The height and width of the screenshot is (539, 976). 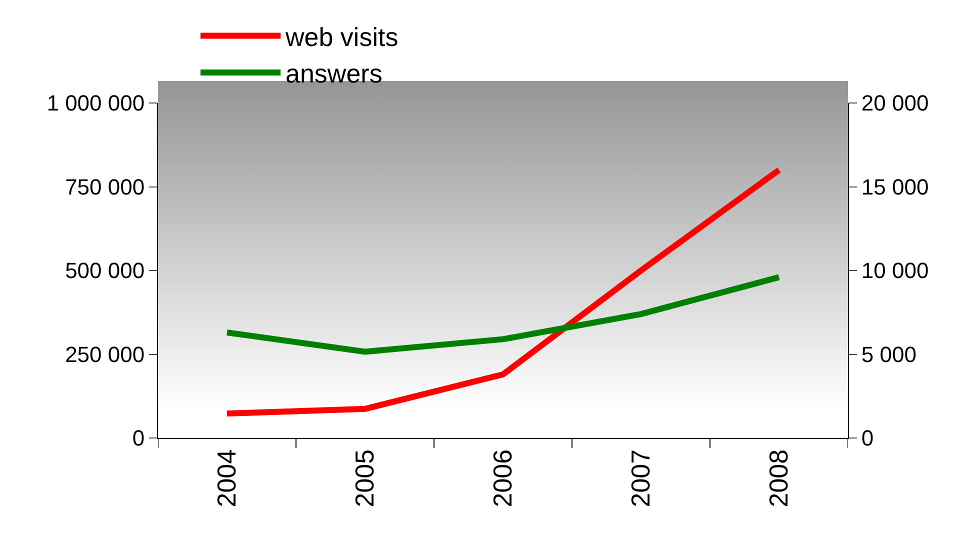 I want to click on y-tick-label: 750 000, so click(x=105, y=187).